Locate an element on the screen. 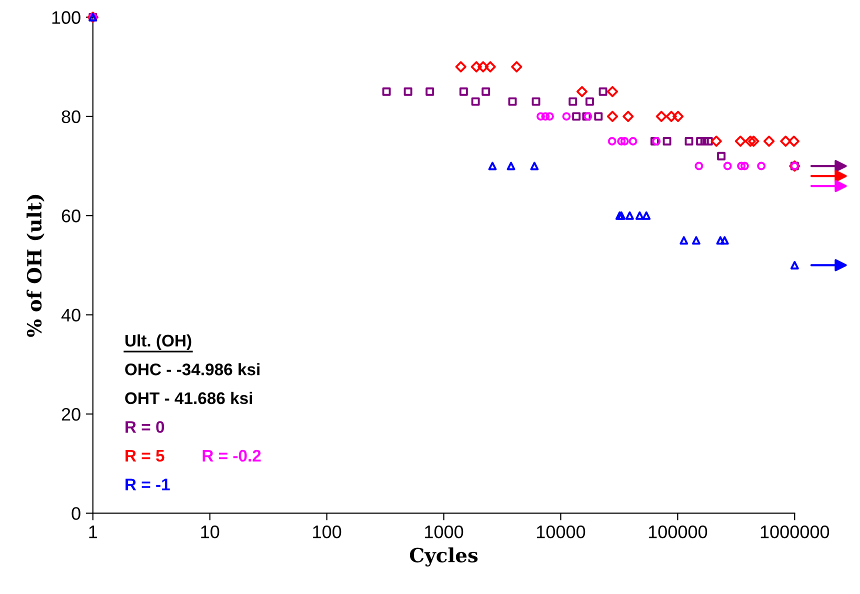  text: R = -0.2 is located at coordinates (231, 456).